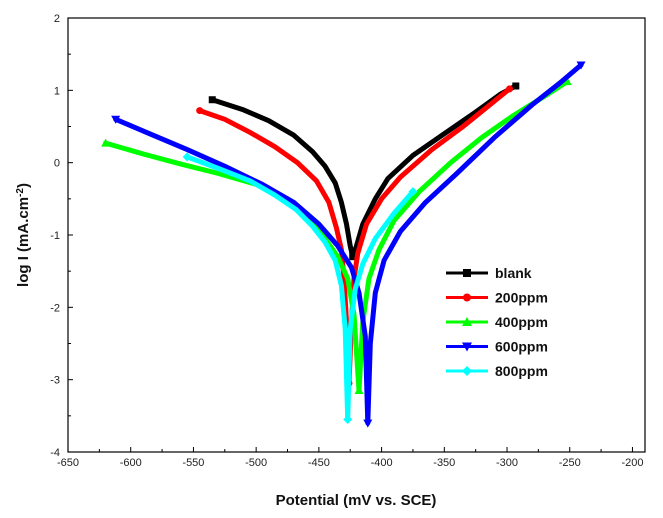 The image size is (663, 518). Describe the element at coordinates (521, 371) in the screenshot. I see `legend-label: 800ppm` at that location.